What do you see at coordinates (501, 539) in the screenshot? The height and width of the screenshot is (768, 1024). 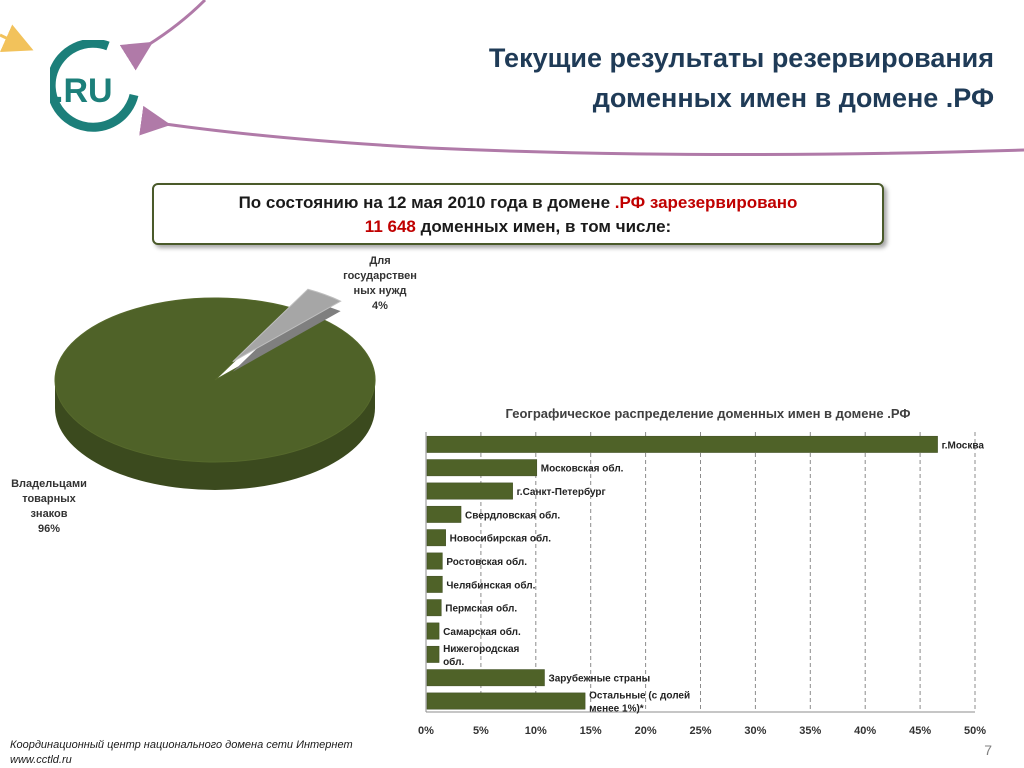 I see `bar-category-label: Новосибирская обл.` at bounding box center [501, 539].